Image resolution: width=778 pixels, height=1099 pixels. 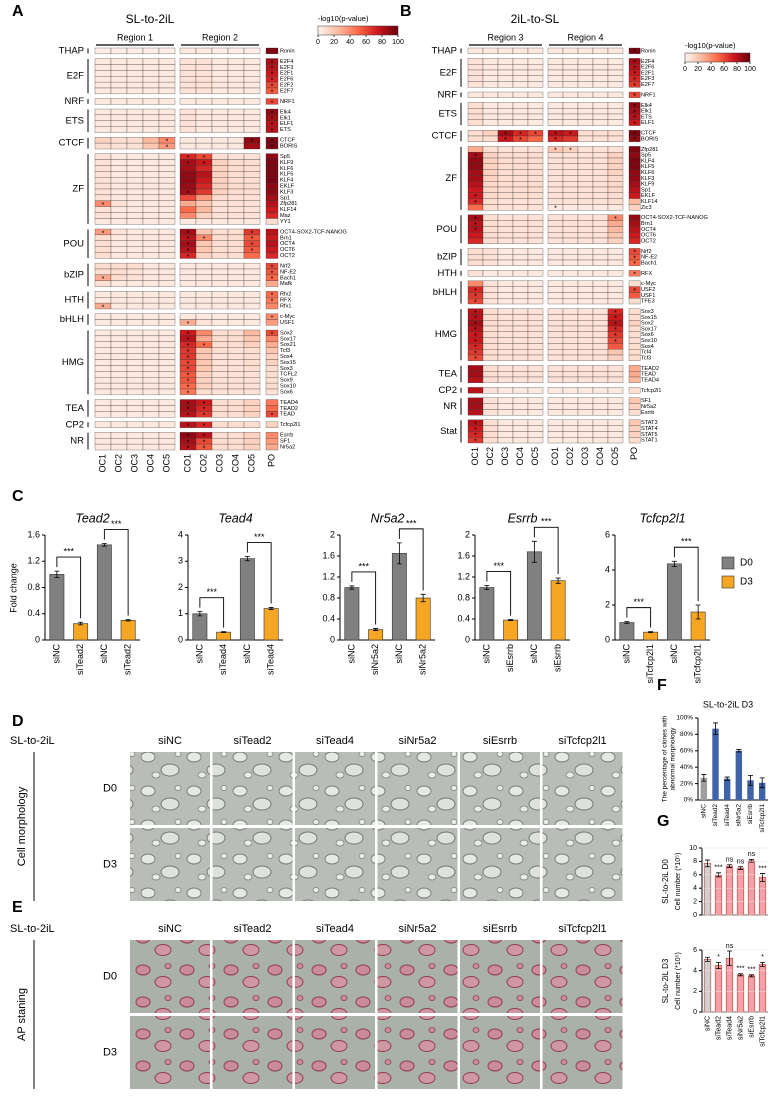 What do you see at coordinates (170, 788) in the screenshot?
I see `micrograph` at bounding box center [170, 788].